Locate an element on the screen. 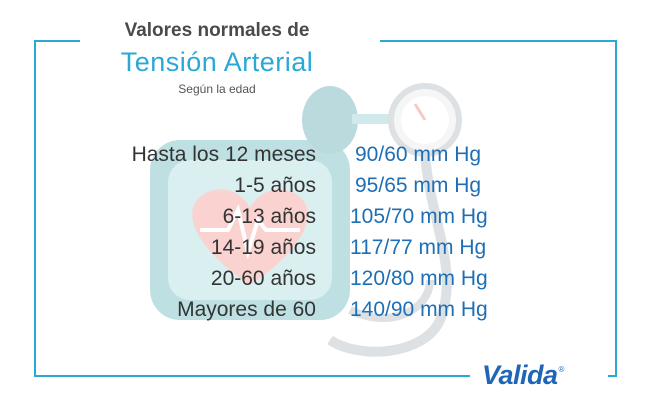 The width and height of the screenshot is (650, 405). page-subtitle: Según la edad is located at coordinates (217, 89).